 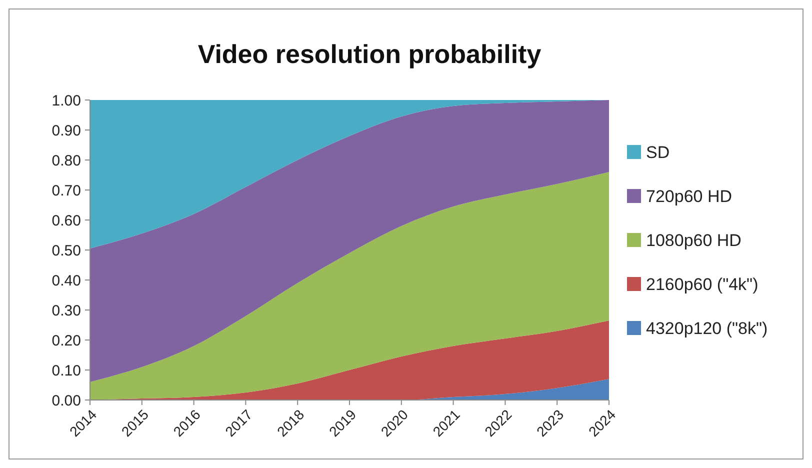 What do you see at coordinates (66, 101) in the screenshot?
I see `y-tick-label: 1.00` at bounding box center [66, 101].